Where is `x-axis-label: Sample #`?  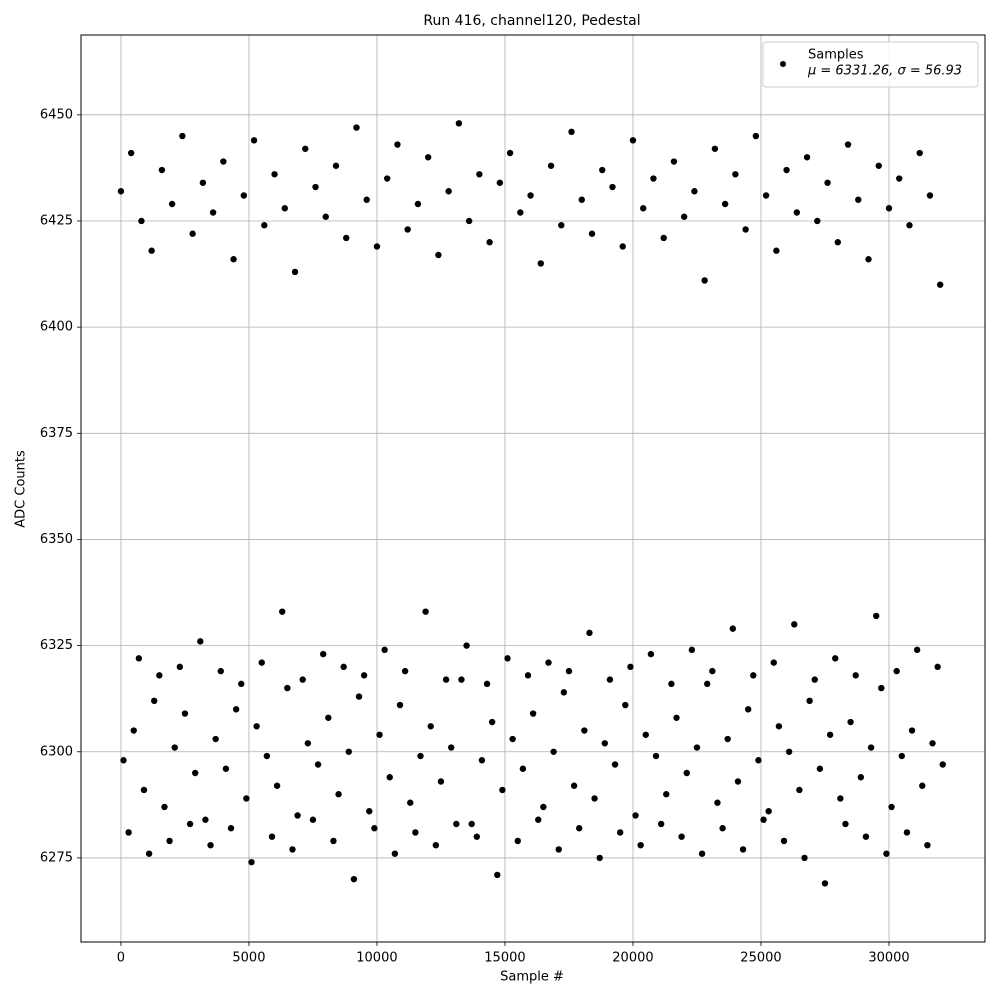
x-axis-label: Sample # is located at coordinates (532, 977).